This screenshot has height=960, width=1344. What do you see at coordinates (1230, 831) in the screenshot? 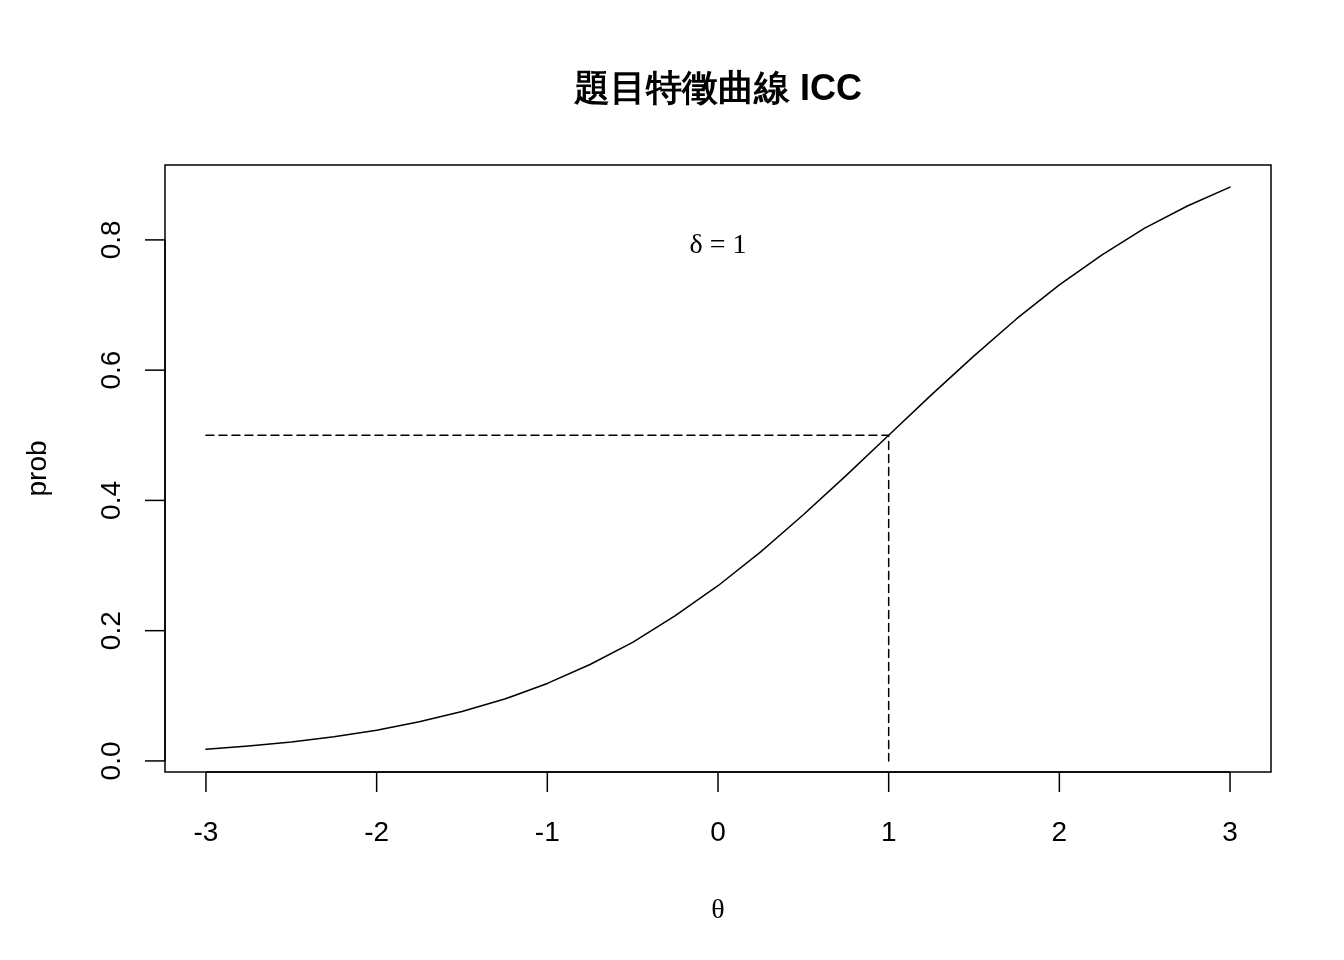
I see `x-tick-label: 3` at bounding box center [1230, 831].